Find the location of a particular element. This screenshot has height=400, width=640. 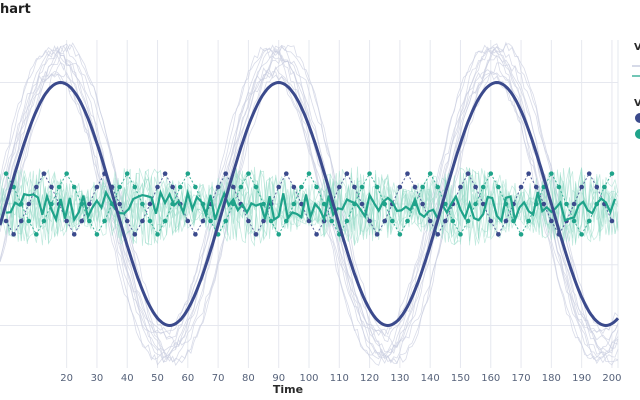

x-tick-label: 150 is located at coordinates (460, 378).